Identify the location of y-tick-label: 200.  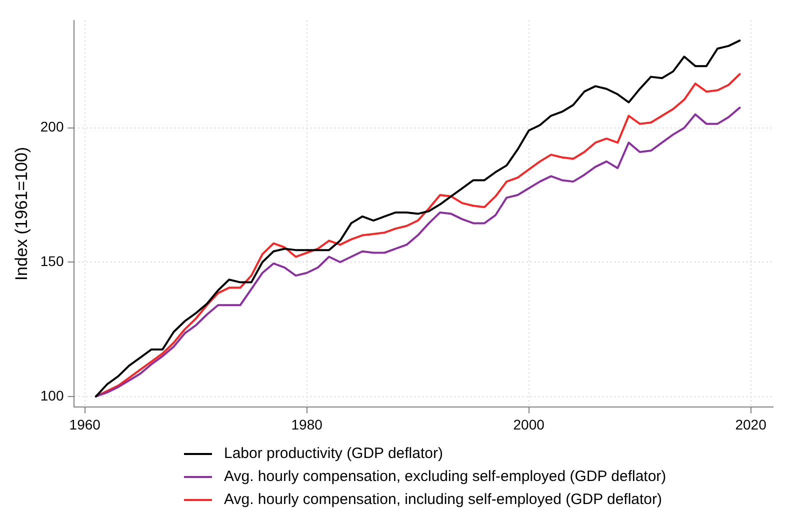
(52, 126).